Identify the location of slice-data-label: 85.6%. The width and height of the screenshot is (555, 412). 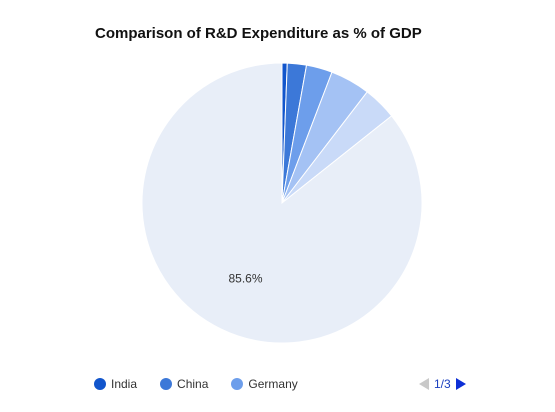
(245, 279).